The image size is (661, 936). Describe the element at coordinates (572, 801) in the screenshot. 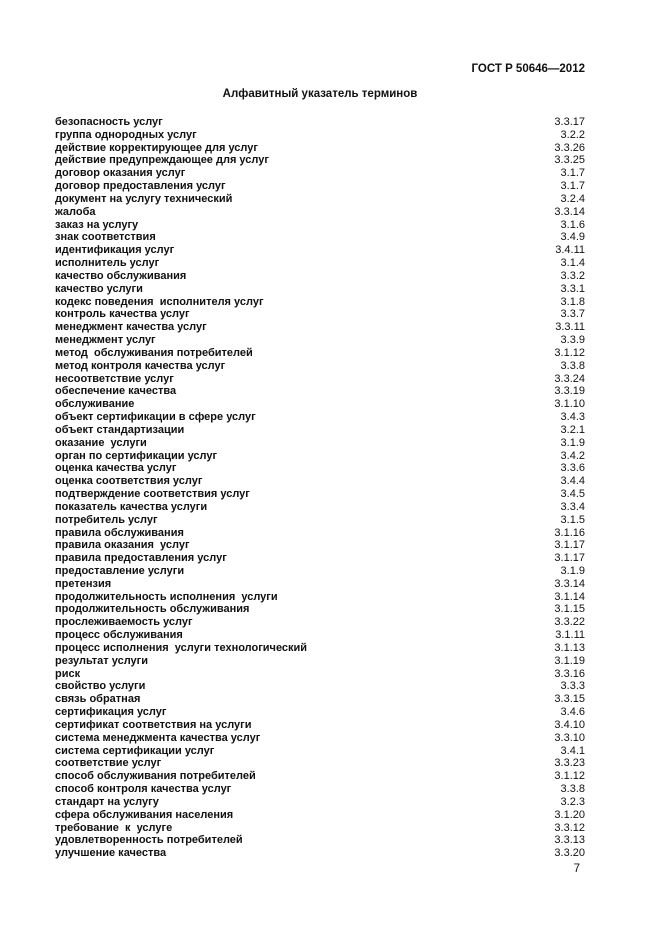

I see `index-ref: 3.2.3` at that location.